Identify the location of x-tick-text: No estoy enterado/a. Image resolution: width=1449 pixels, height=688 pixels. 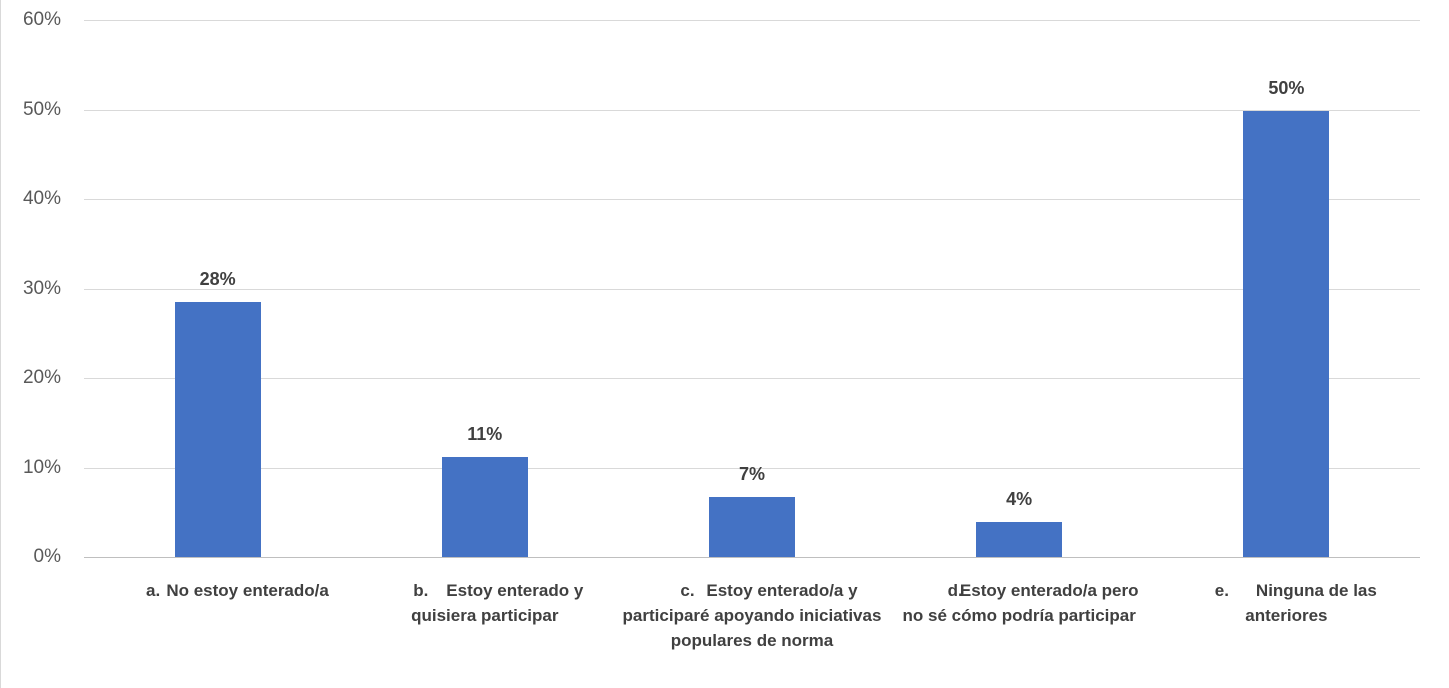
(247, 590).